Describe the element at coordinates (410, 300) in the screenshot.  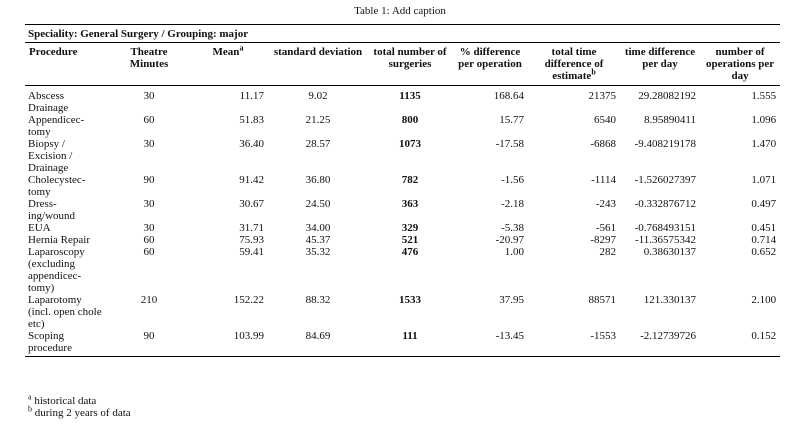
I see `table-cell: 1533` at that location.